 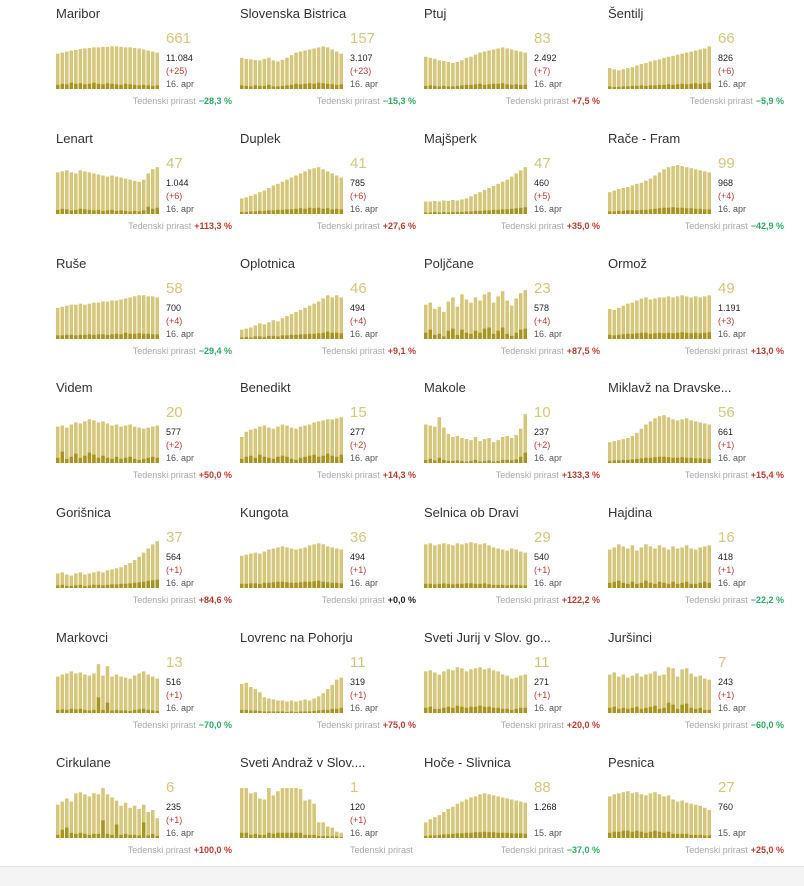 What do you see at coordinates (542, 432) in the screenshot?
I see `total-cases: 237` at bounding box center [542, 432].